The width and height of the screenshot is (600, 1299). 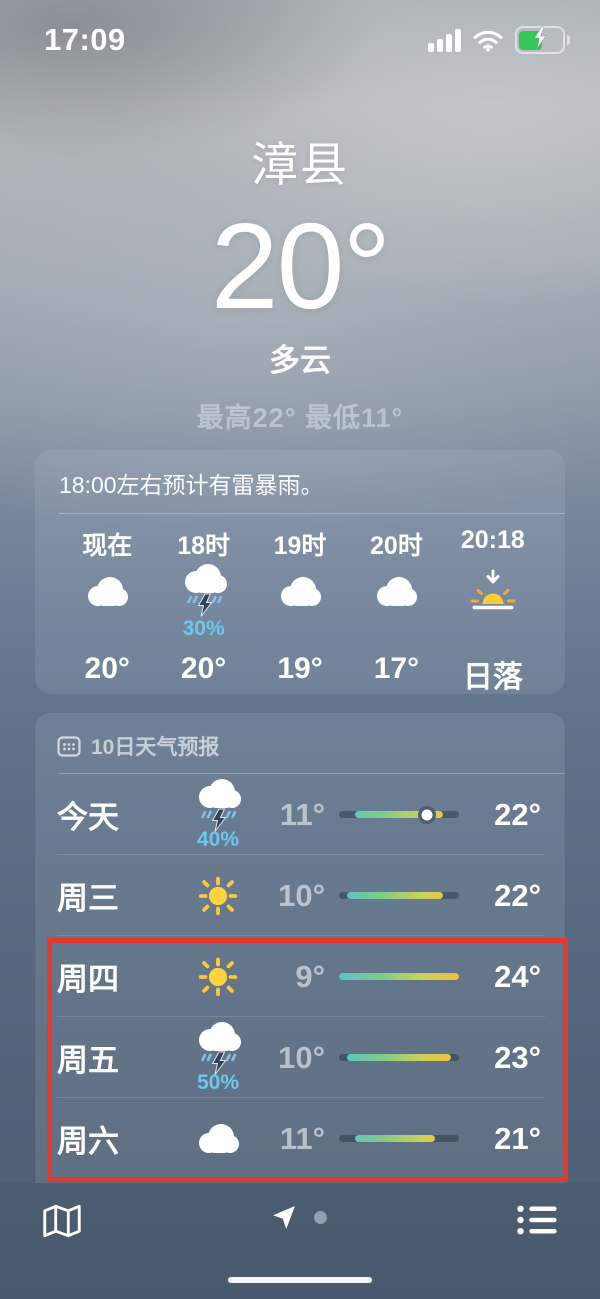 I want to click on hourly-item-18: 18时 30% 20°, so click(x=203, y=611).